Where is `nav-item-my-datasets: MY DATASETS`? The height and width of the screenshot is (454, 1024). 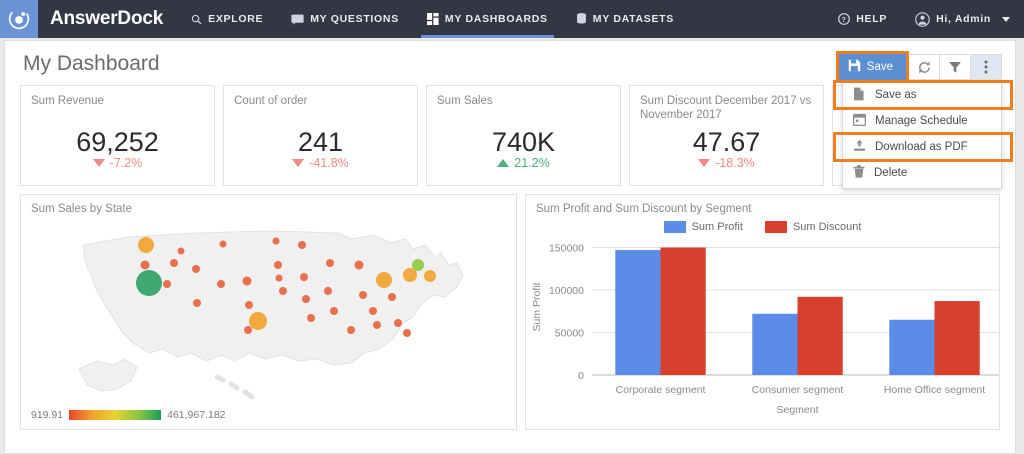 nav-item-my-datasets: MY DATASETS is located at coordinates (625, 19).